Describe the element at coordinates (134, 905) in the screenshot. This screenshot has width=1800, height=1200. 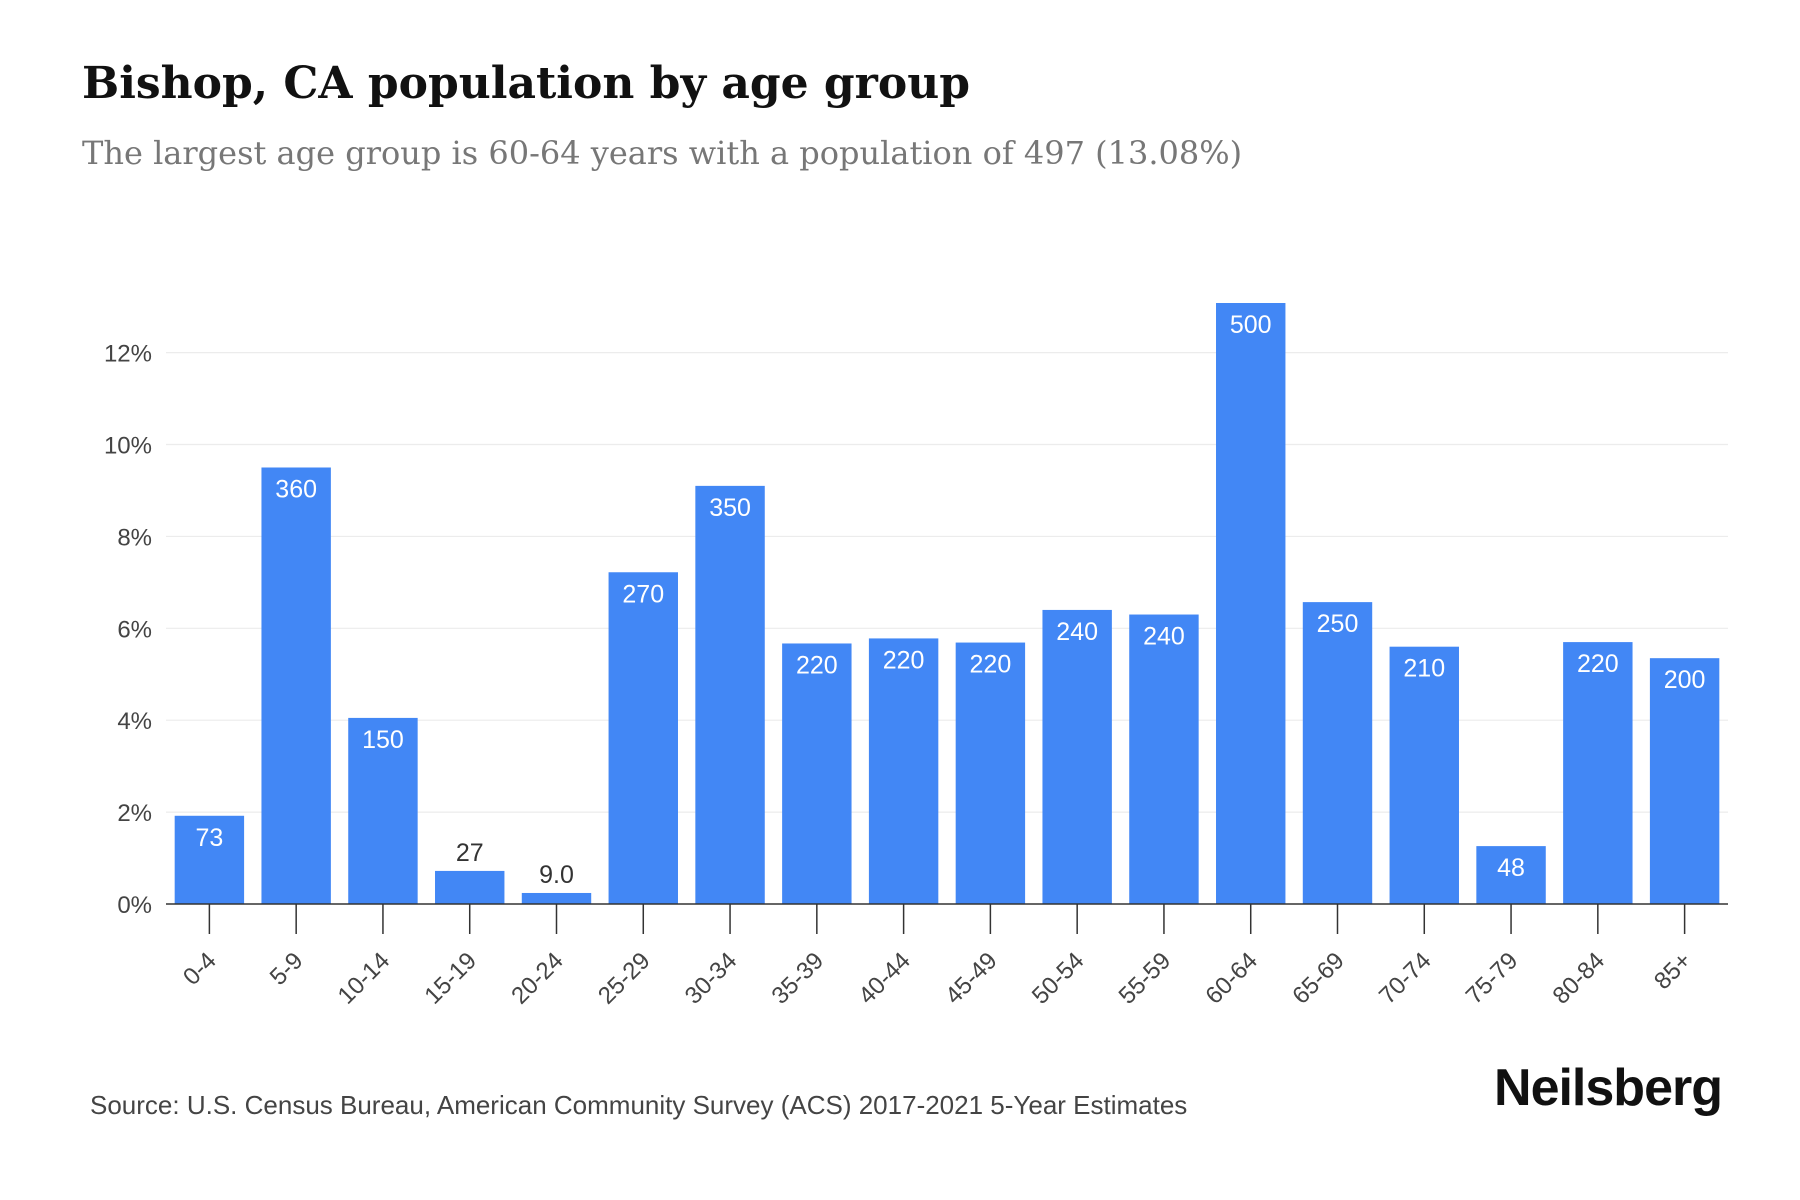
I see `y-tick-label: 0%` at that location.